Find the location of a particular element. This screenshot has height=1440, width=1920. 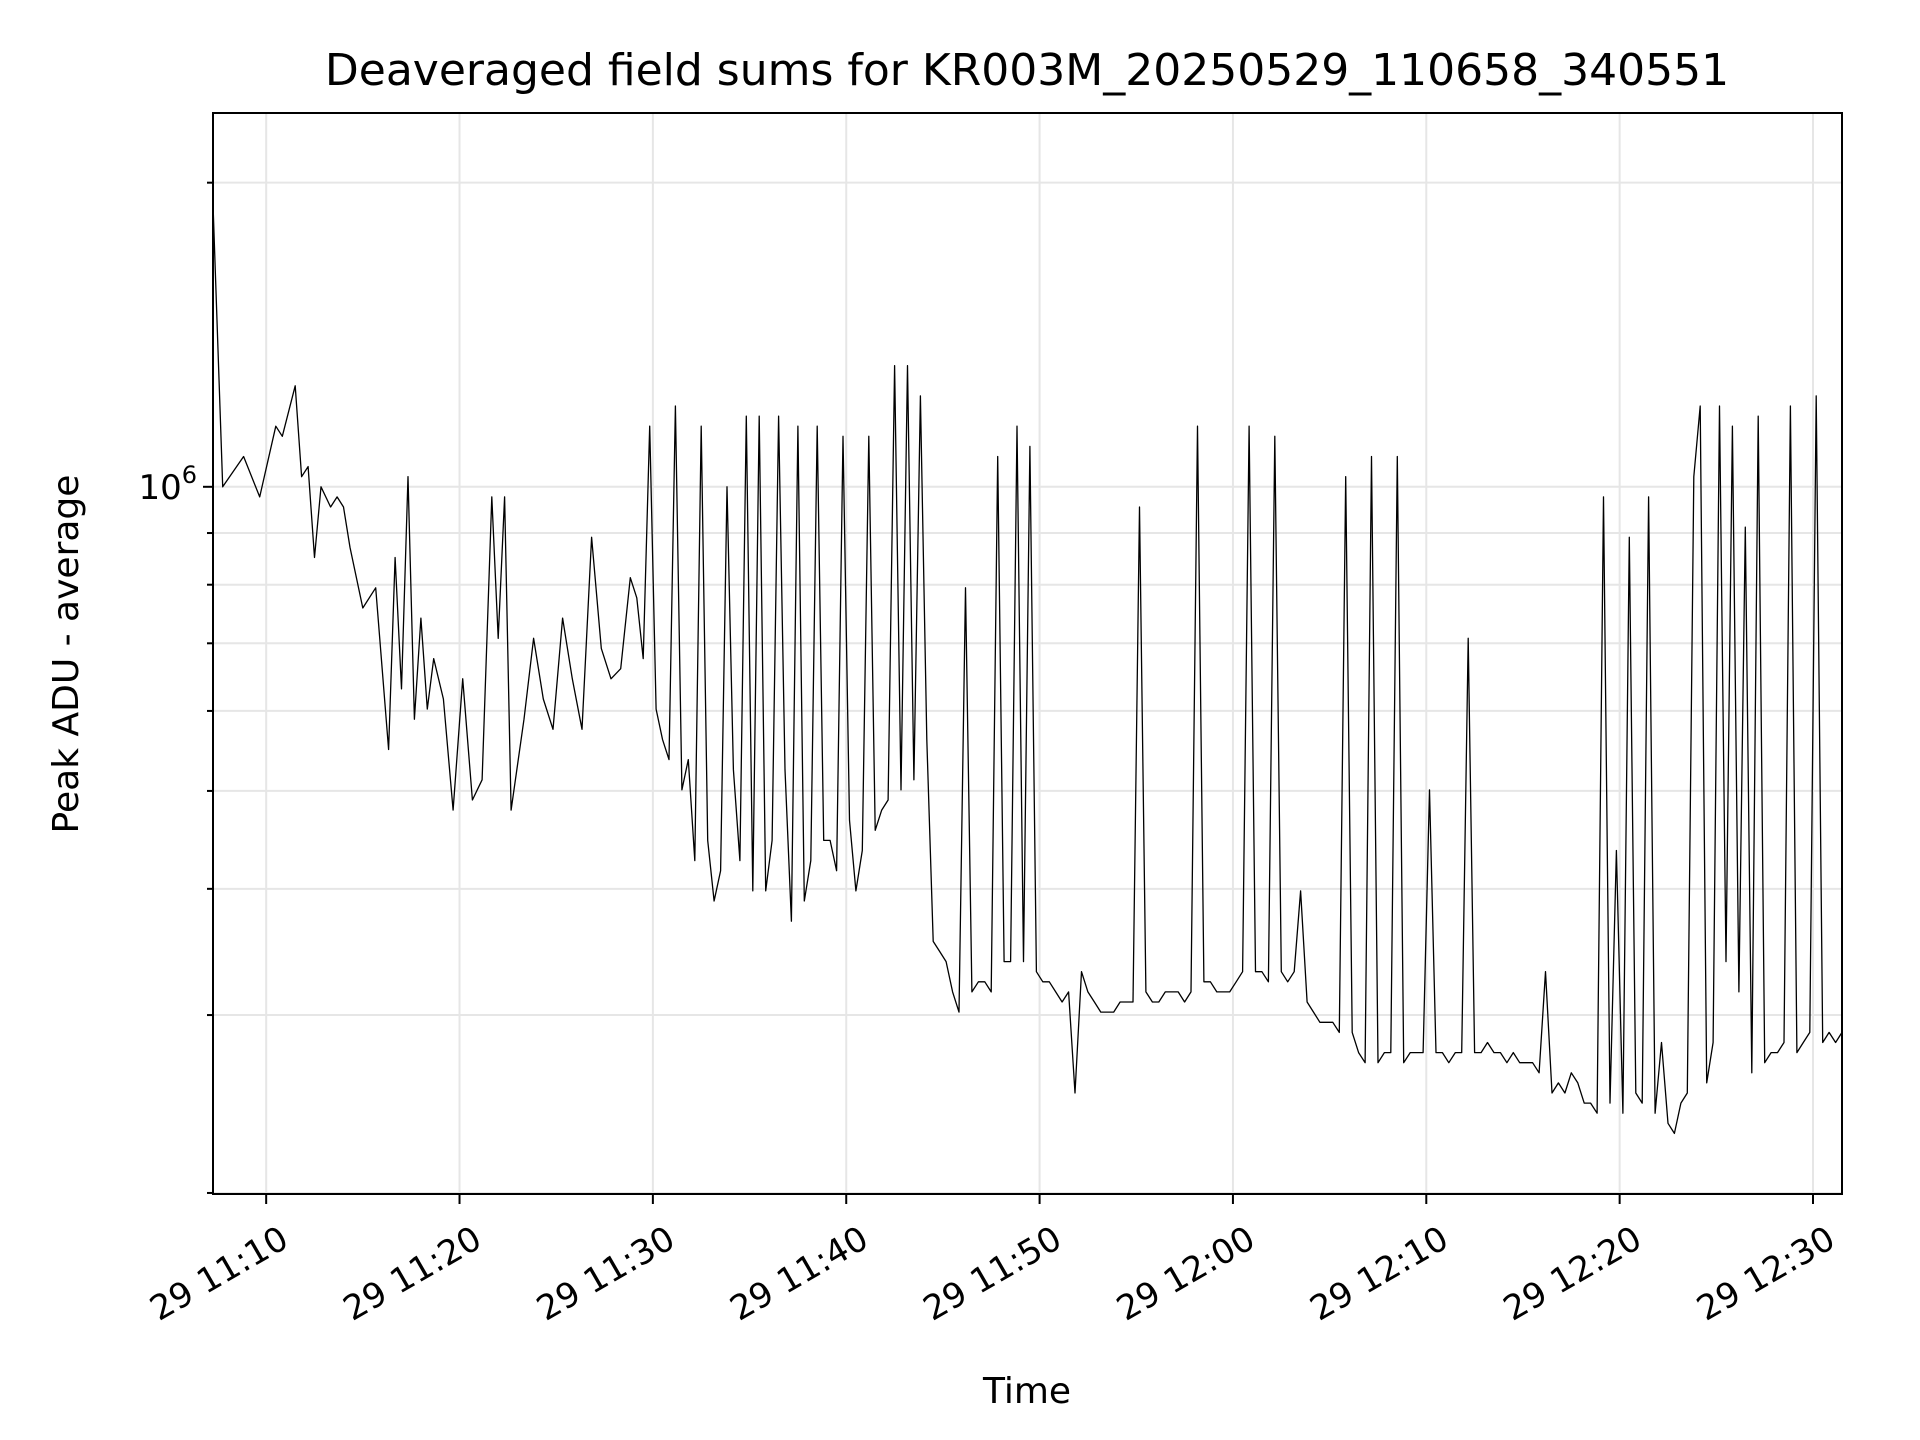

x-axis-label: Time is located at coordinates (1026, 1391).